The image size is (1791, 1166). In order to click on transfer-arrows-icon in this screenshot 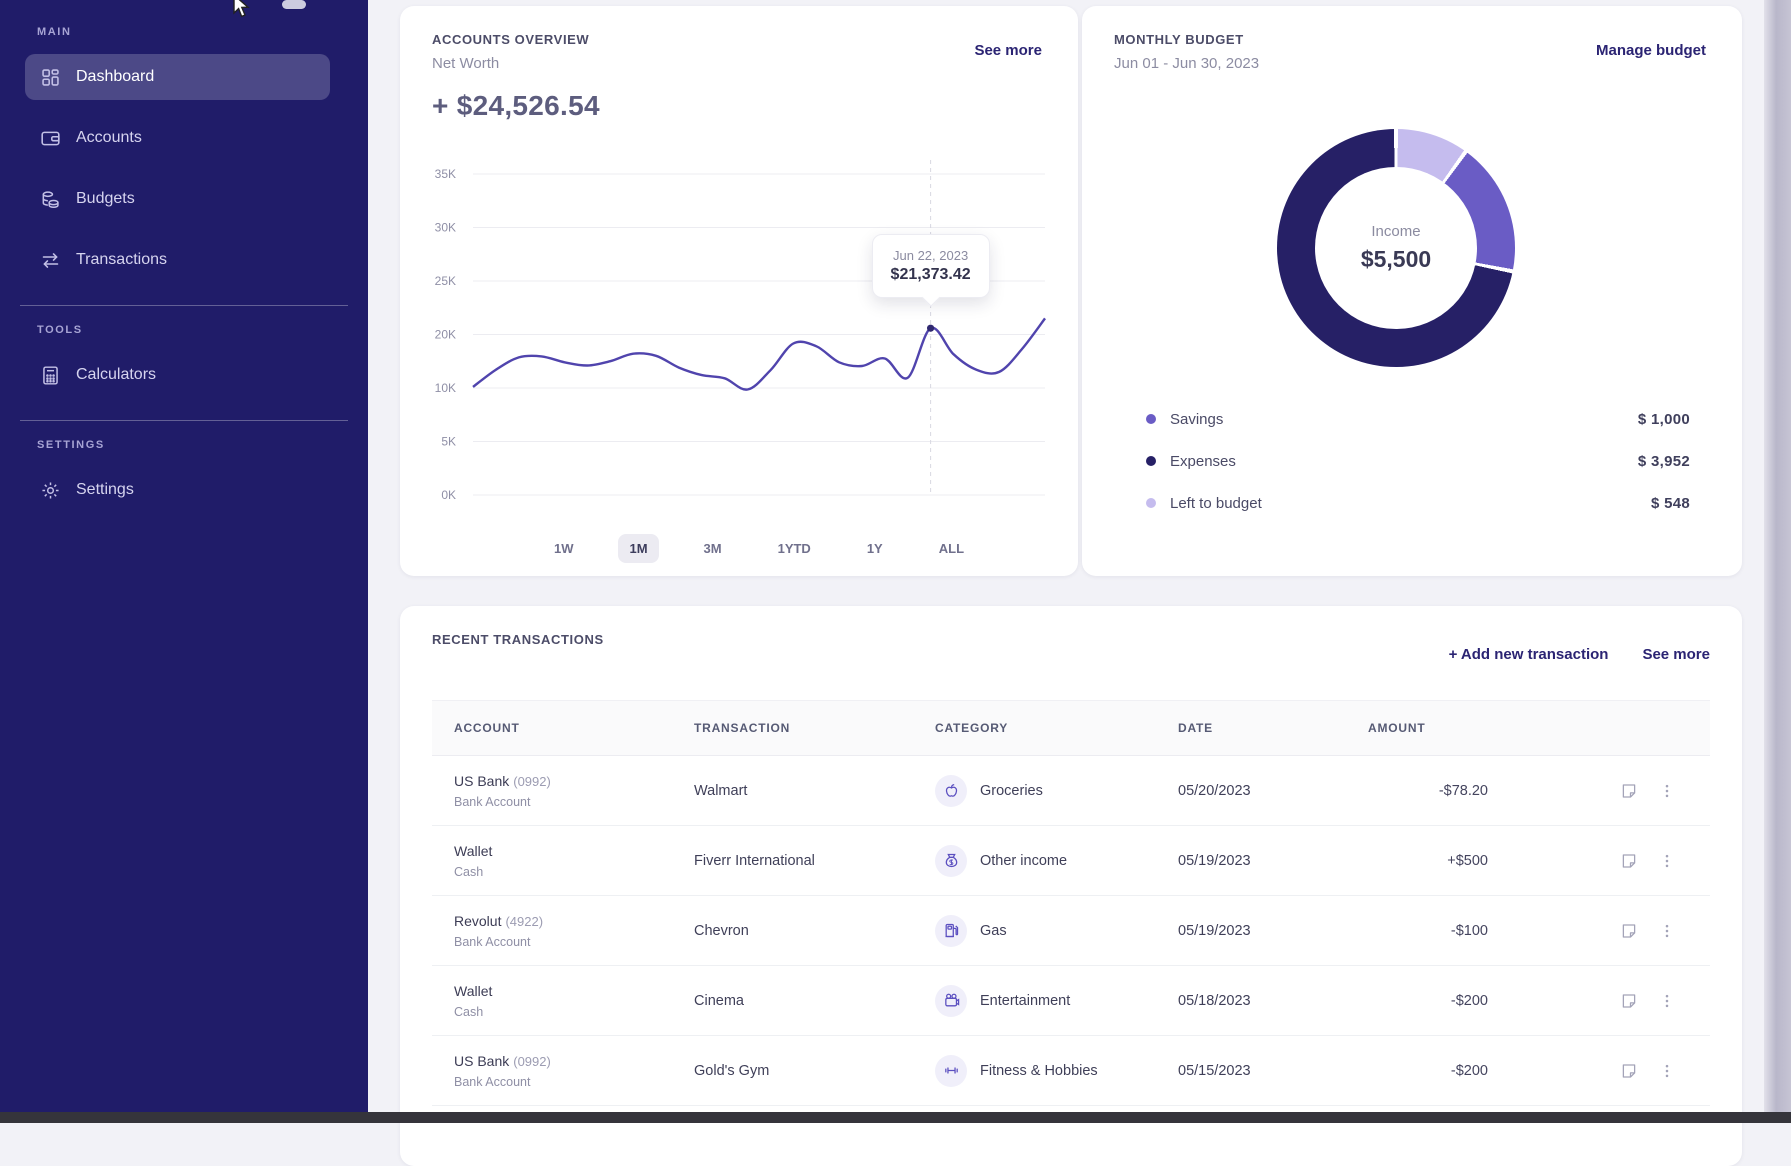, I will do `click(50, 260)`.